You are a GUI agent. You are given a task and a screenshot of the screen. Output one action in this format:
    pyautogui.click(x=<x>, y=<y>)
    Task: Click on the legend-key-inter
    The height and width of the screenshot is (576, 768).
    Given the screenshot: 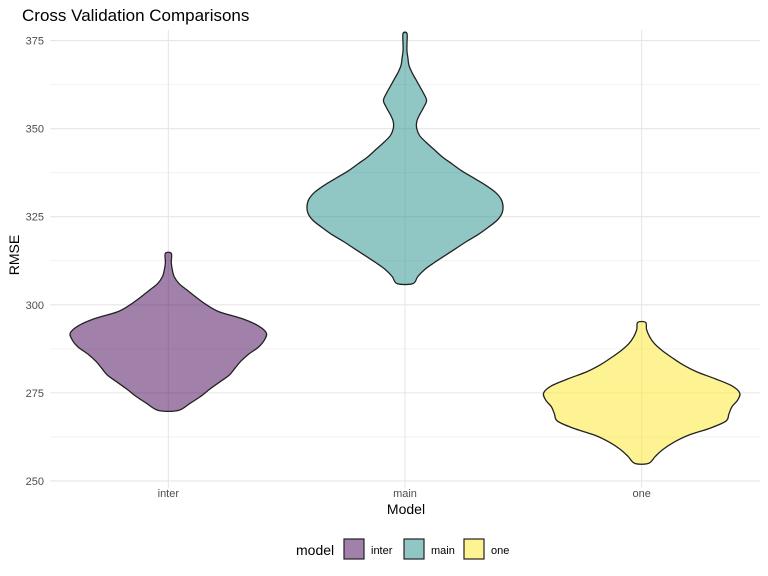 What is the action you would take?
    pyautogui.click(x=354, y=549)
    